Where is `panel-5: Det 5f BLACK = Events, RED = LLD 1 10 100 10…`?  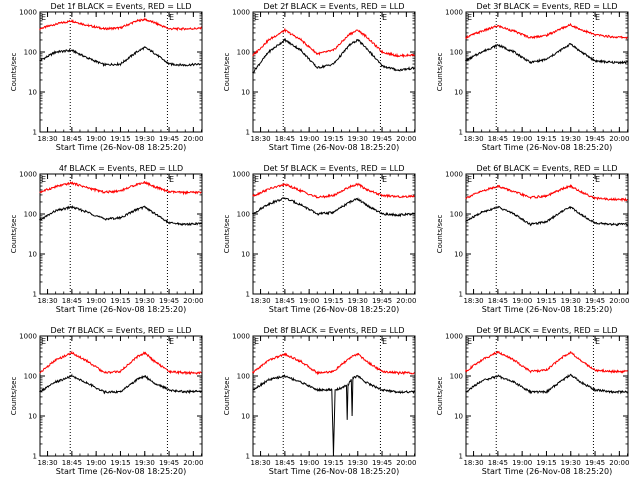 panel-5: Det 5f BLACK = Events, RED = LLD 1 10 100 10… is located at coordinates (319, 239).